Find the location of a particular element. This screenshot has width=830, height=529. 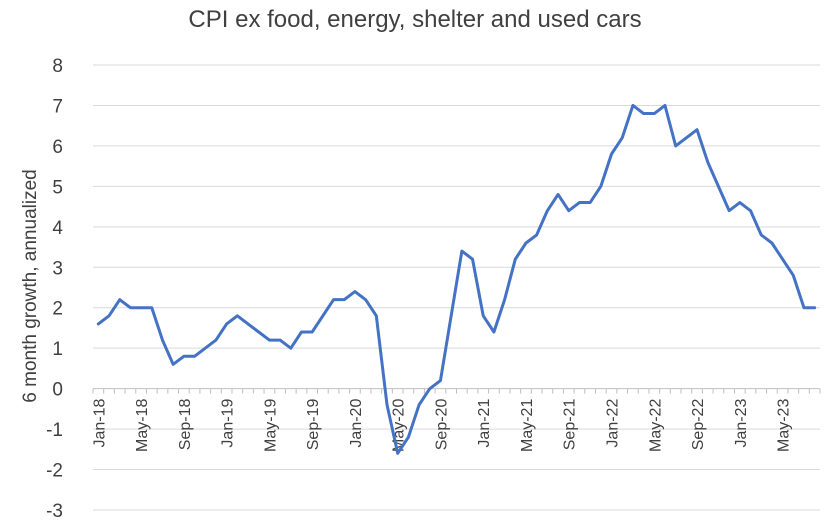

x-tick-label: Sep-22 is located at coordinates (698, 425).